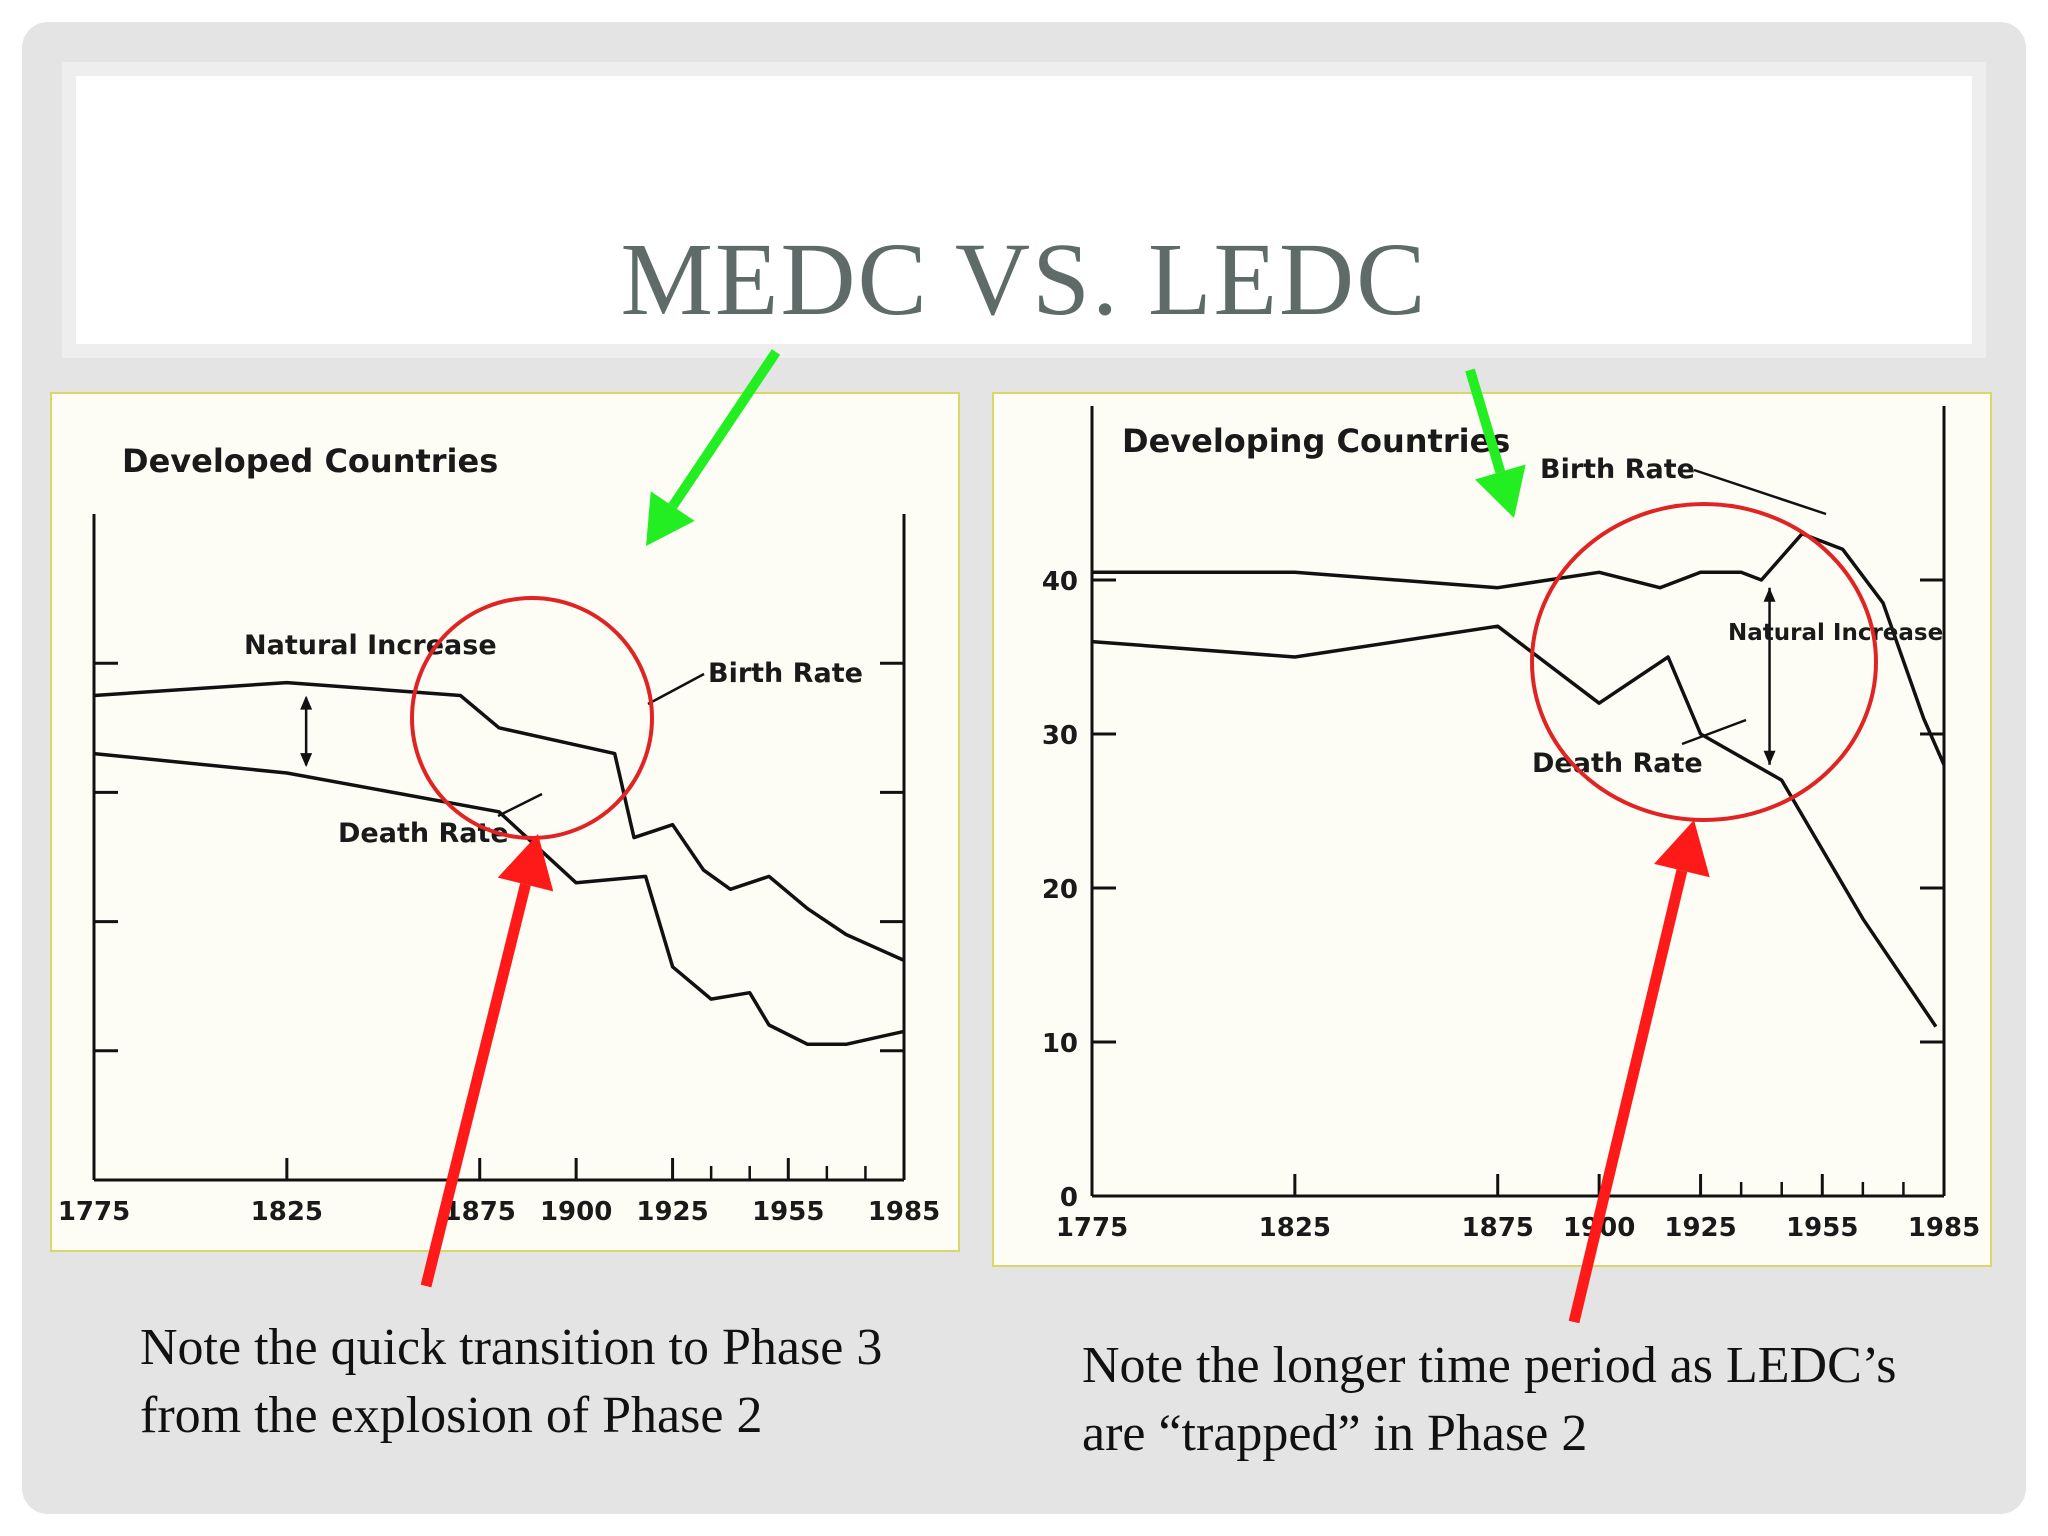 Image resolution: width=2048 pixels, height=1536 pixels. What do you see at coordinates (1519, 649) in the screenshot?
I see `series-line-birth-rate` at bounding box center [1519, 649].